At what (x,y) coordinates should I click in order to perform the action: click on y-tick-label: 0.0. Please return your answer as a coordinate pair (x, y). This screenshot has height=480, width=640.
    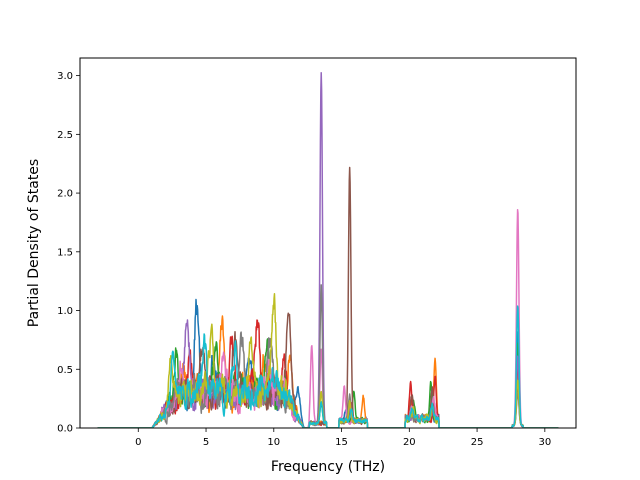
    Looking at the image, I should click on (65, 429).